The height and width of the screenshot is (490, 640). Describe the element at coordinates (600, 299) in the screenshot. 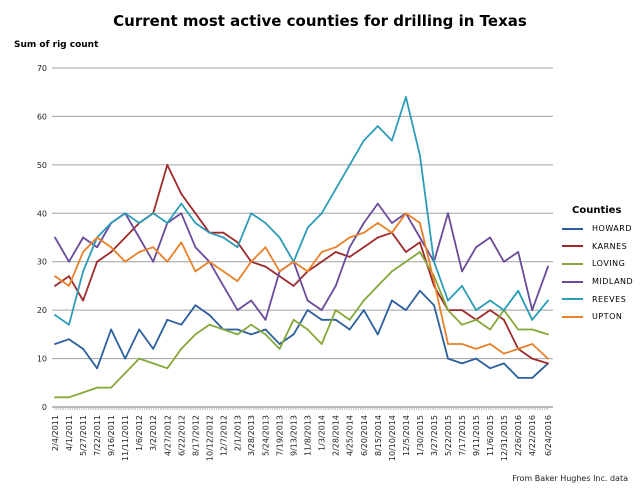

I see `legend-item-reeves: REEVES` at that location.